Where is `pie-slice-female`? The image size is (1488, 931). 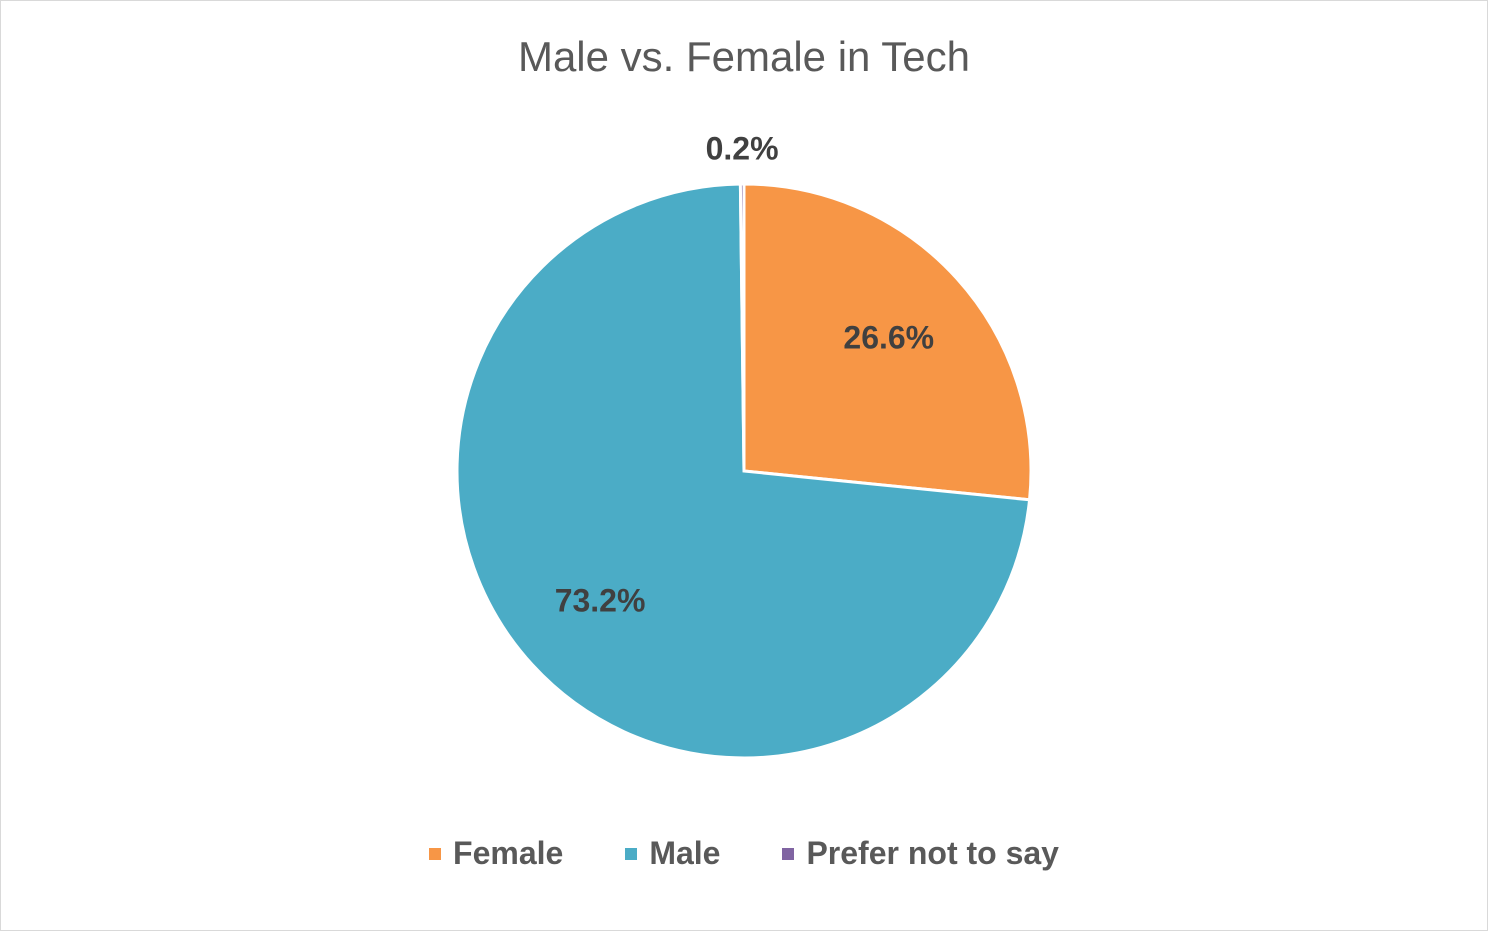
pie-slice-female is located at coordinates (887, 342).